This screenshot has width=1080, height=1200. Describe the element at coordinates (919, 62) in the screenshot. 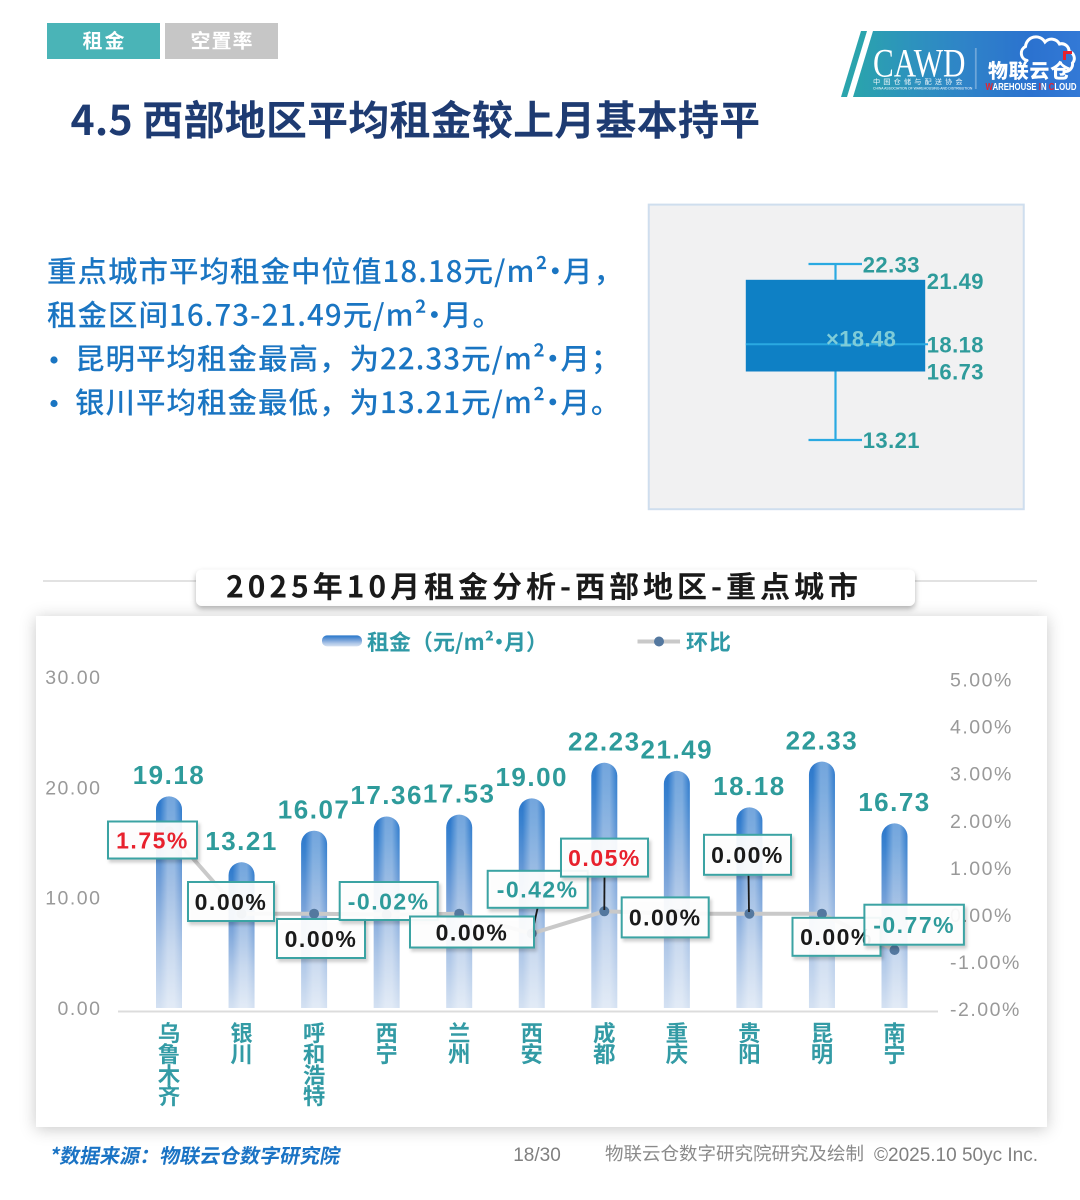

I see `svg-text: CAWD` at that location.